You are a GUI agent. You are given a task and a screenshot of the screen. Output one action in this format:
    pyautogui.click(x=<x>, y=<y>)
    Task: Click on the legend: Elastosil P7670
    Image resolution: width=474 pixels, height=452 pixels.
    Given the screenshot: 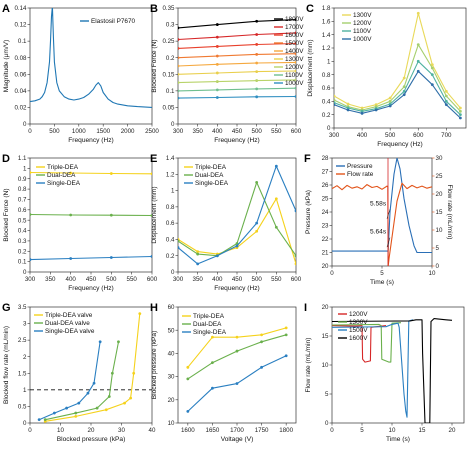 What is the action you would take?
    pyautogui.click(x=107, y=21)
    